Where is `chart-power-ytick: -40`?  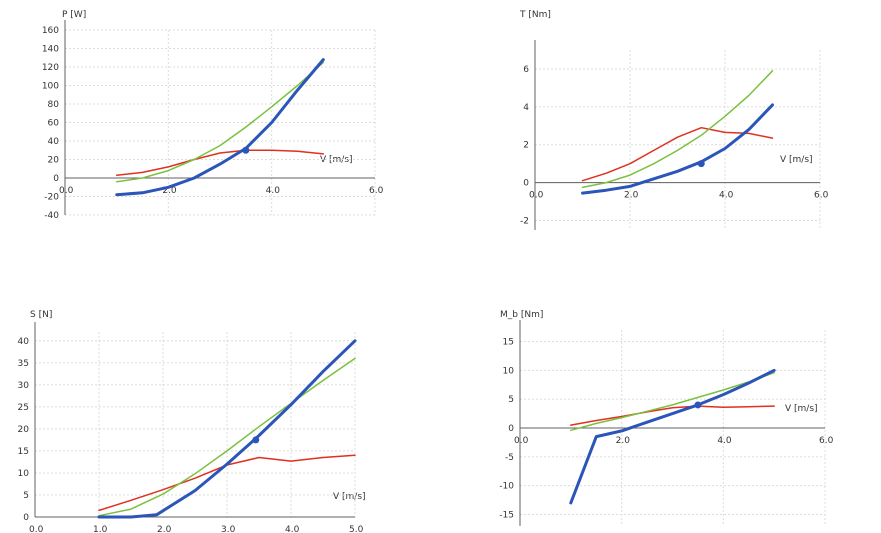 chart-power-ytick: -40 is located at coordinates (51, 216).